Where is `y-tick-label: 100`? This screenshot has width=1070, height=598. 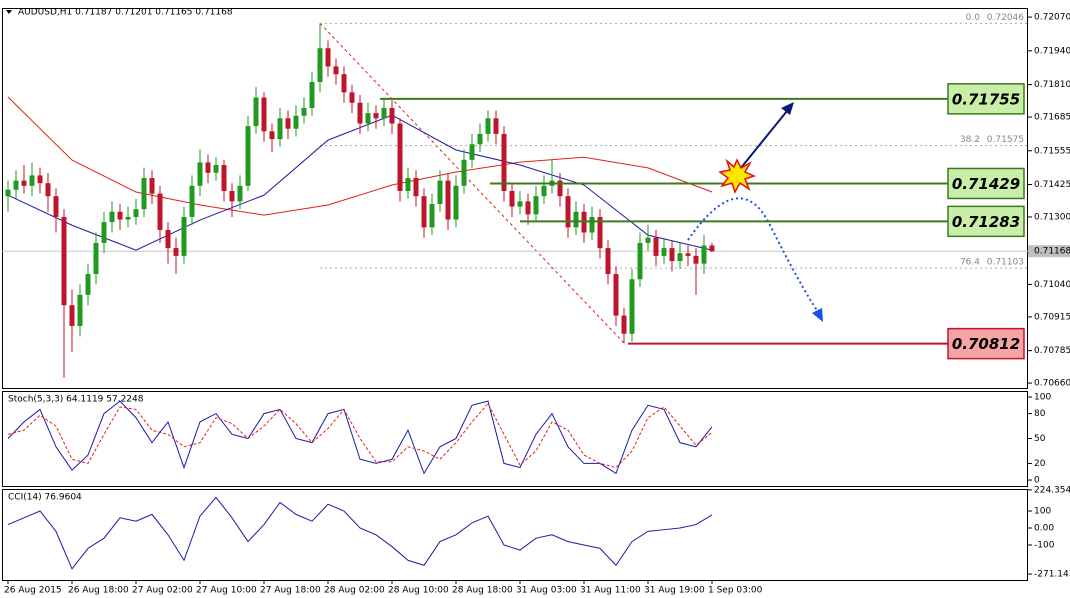 y-tick-label: 100 is located at coordinates (1042, 397).